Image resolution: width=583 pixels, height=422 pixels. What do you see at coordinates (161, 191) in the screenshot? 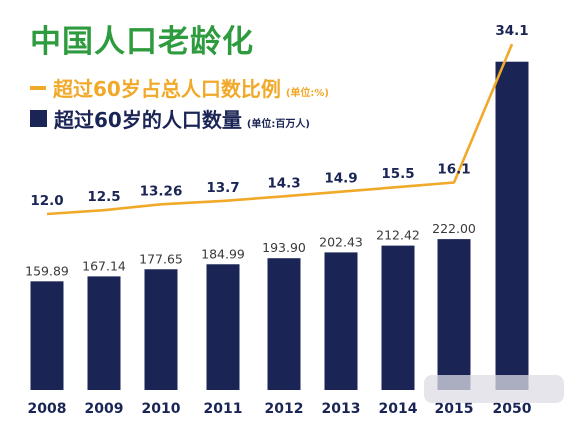
I see `ratio-value-label-2010: 13.26` at bounding box center [161, 191].